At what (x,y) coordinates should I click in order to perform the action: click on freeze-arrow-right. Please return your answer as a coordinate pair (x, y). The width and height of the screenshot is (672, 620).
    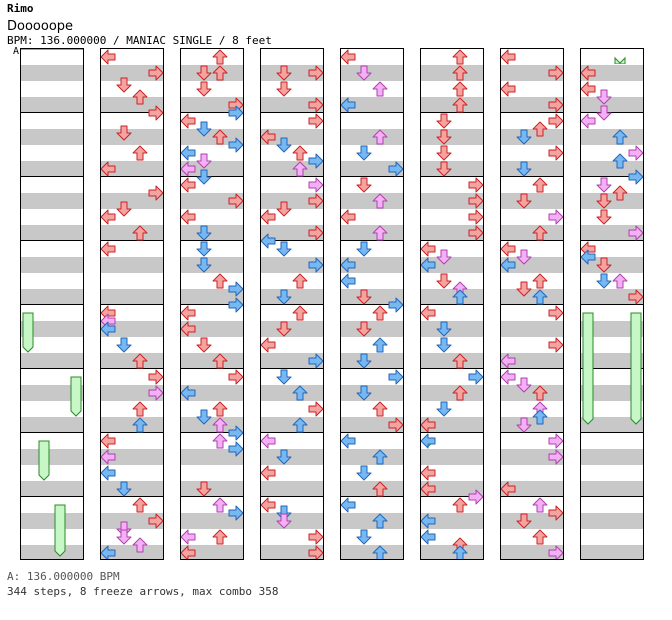
    Looking at the image, I should click on (635, 365).